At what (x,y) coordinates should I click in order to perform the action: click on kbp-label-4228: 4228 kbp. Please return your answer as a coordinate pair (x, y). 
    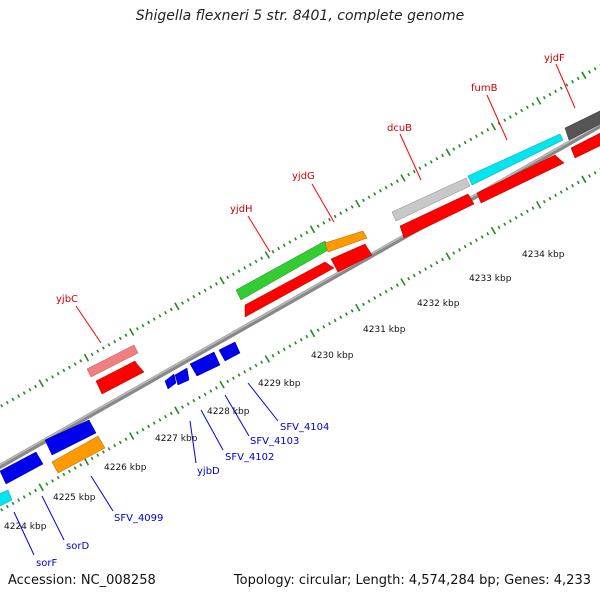
    Looking at the image, I should click on (228, 412).